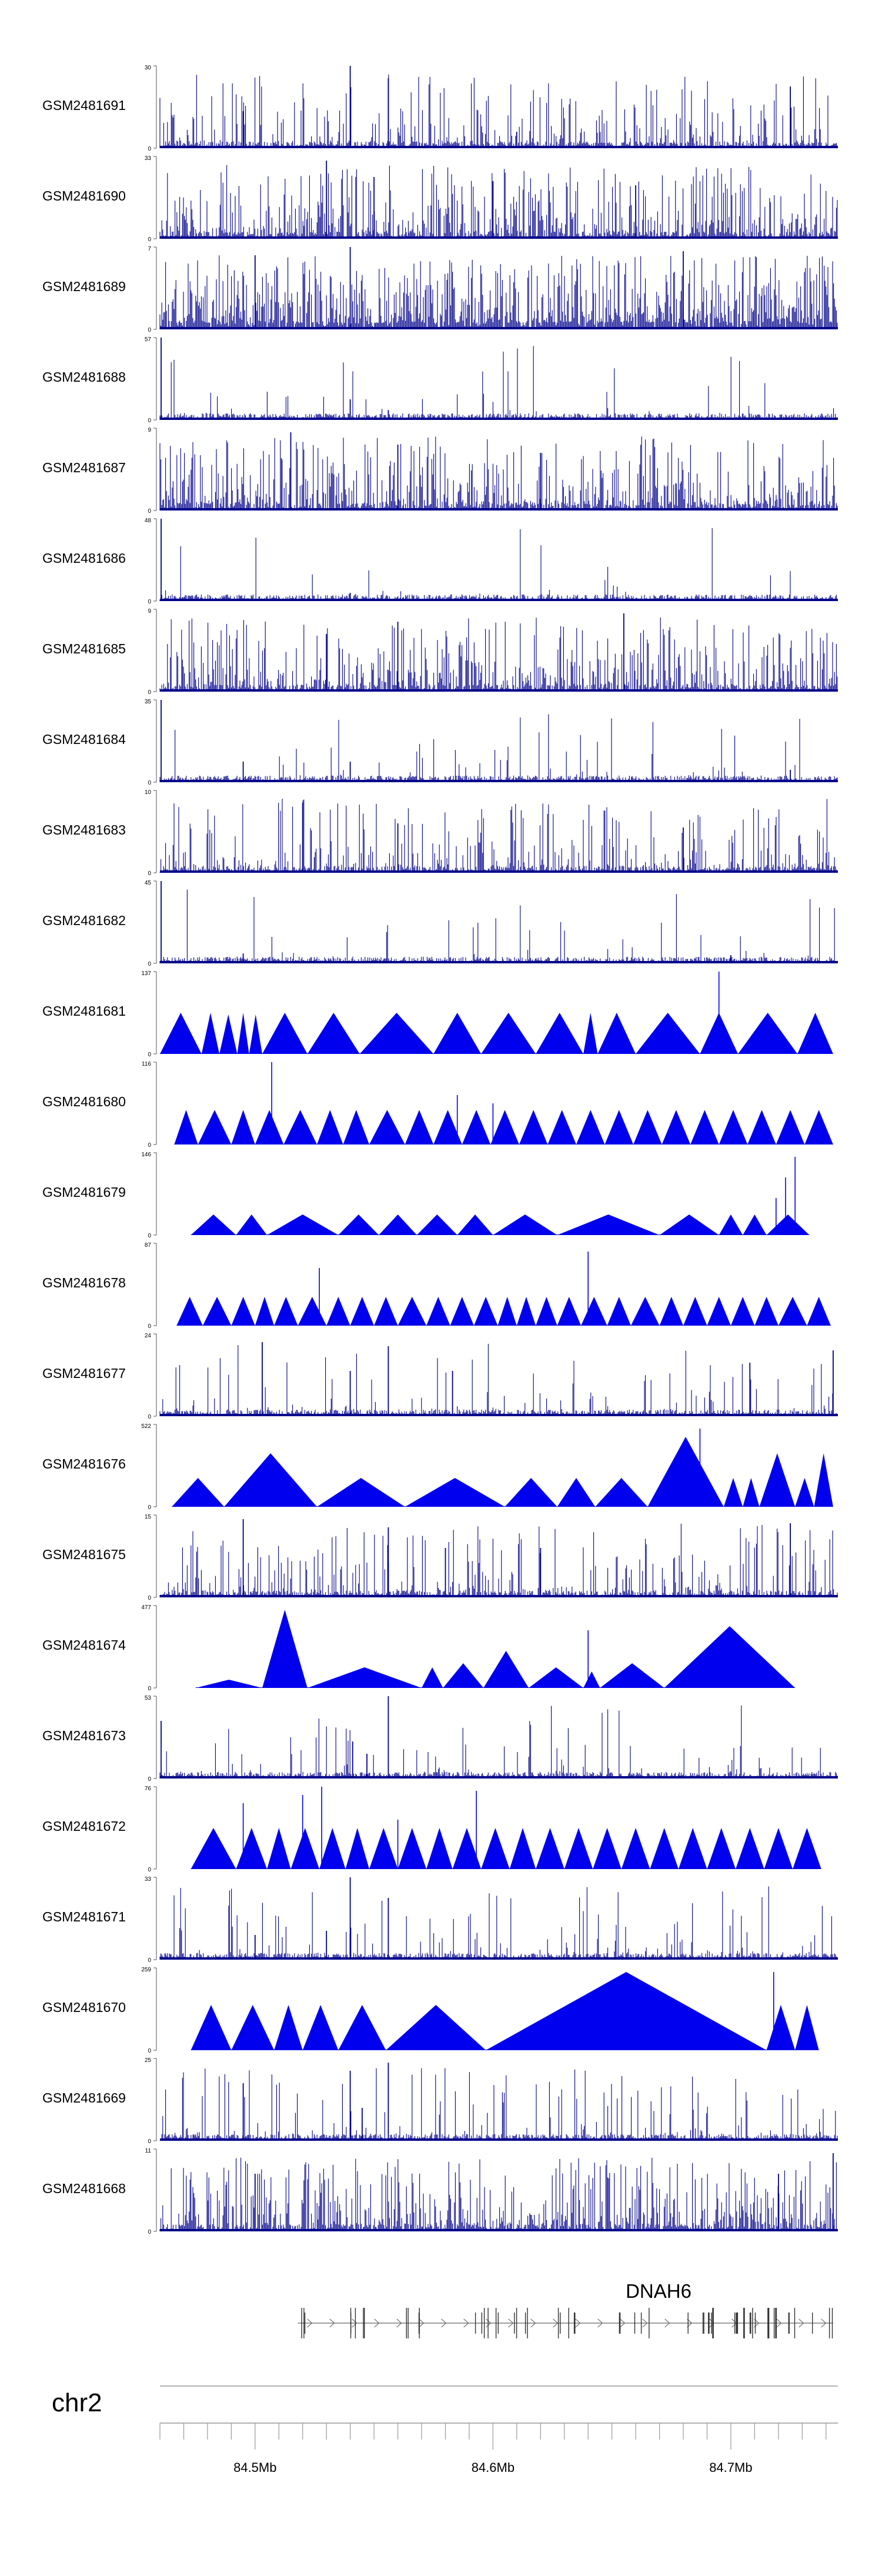  Describe the element at coordinates (658, 2291) in the screenshot. I see `gene-name-label: DNAH6` at that location.